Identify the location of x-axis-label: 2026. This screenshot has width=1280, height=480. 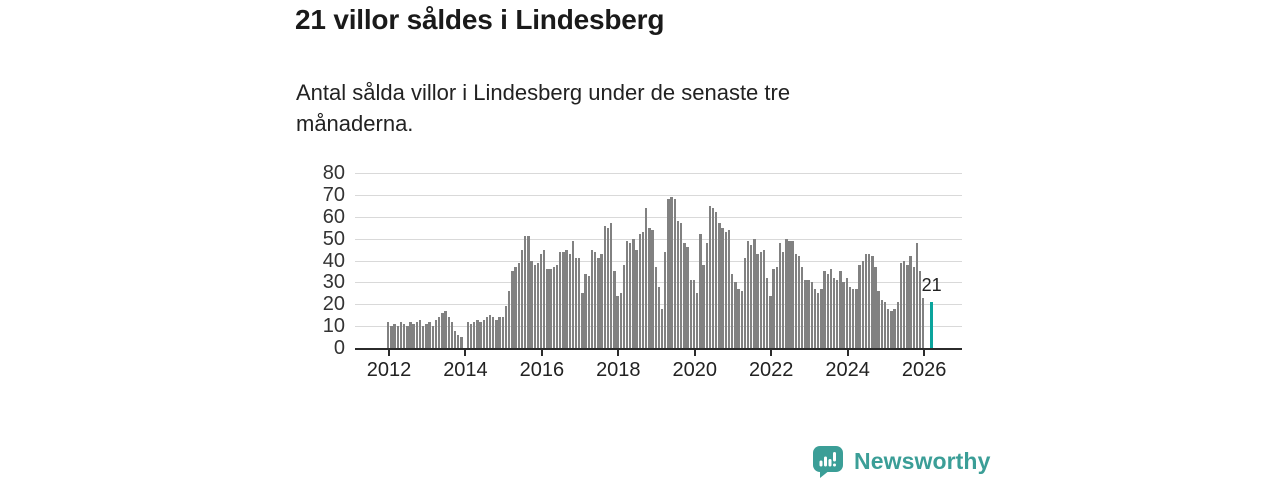
(924, 370).